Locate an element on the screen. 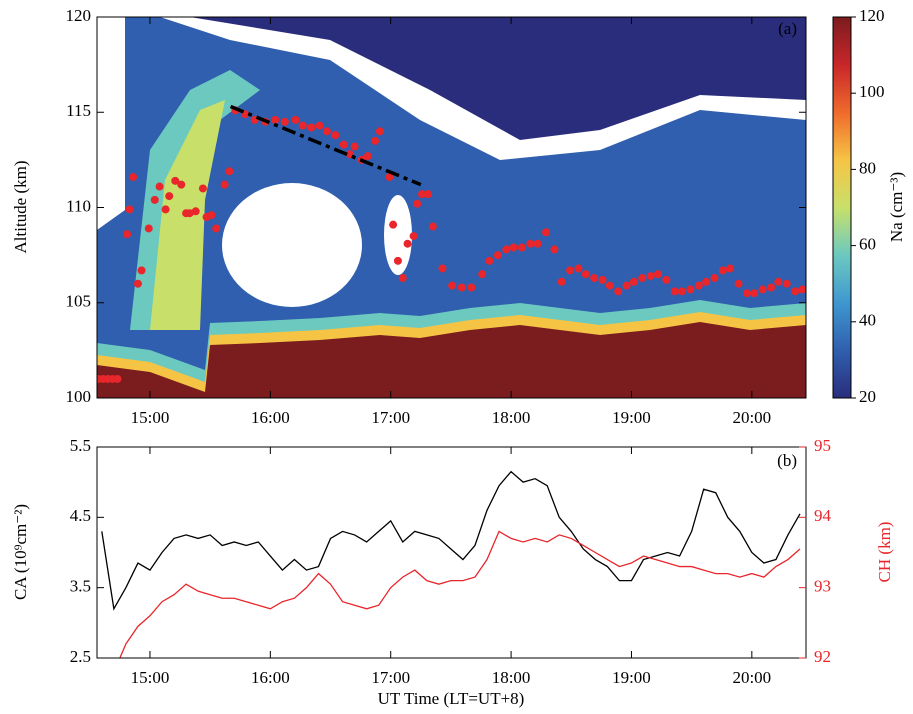 This screenshot has width=913, height=714. y2-axis-label: CH (km) is located at coordinates (884, 552).